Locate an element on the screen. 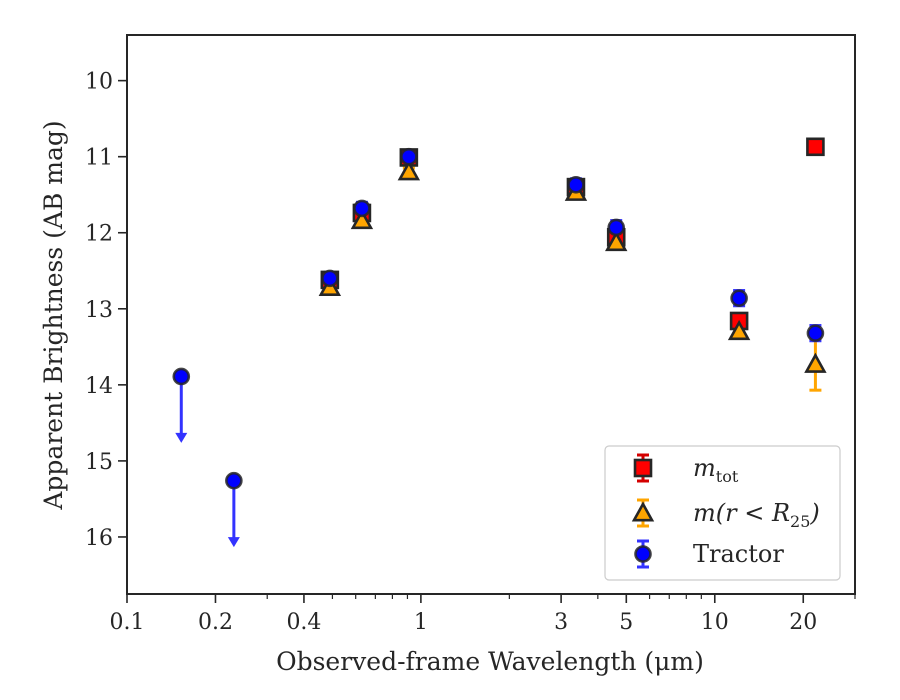 The width and height of the screenshot is (900, 700). legend: mtot m(r < R25) Tractor is located at coordinates (722, 513).